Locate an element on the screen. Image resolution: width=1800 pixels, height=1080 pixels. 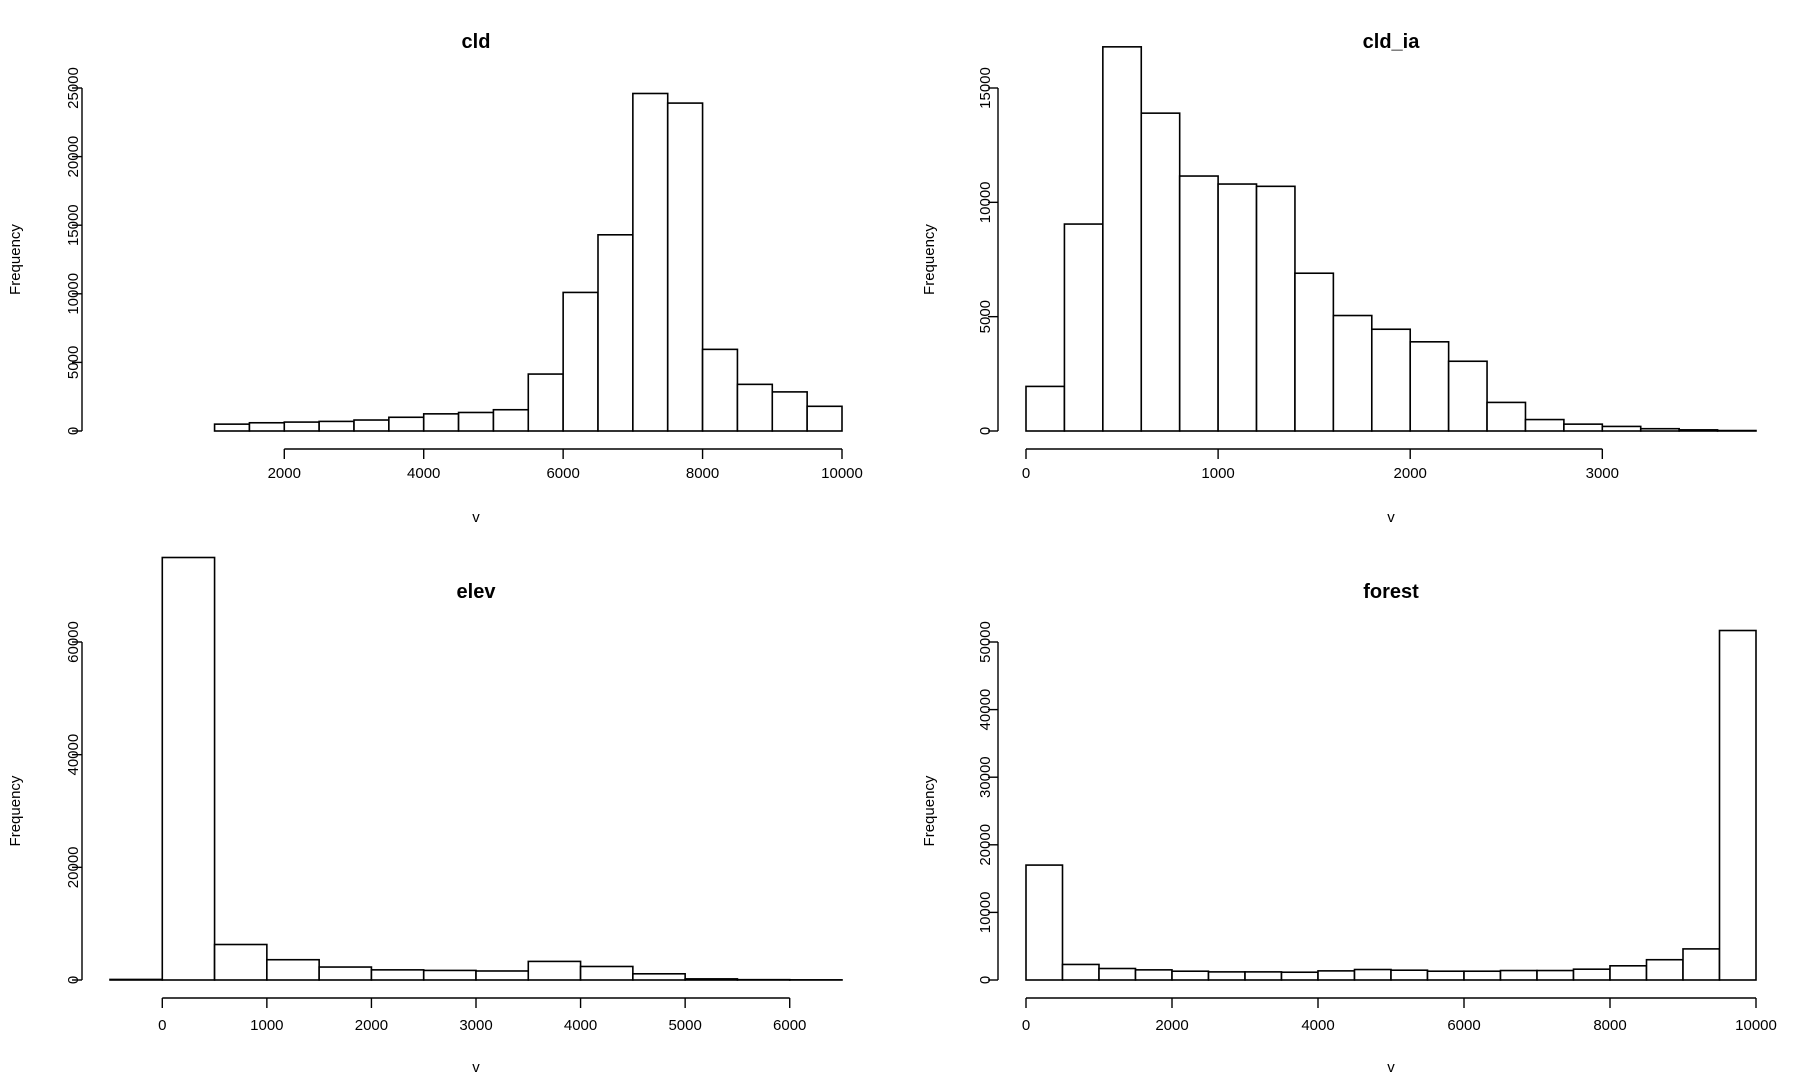
x-tick-label: 6000 is located at coordinates (1463, 1025).